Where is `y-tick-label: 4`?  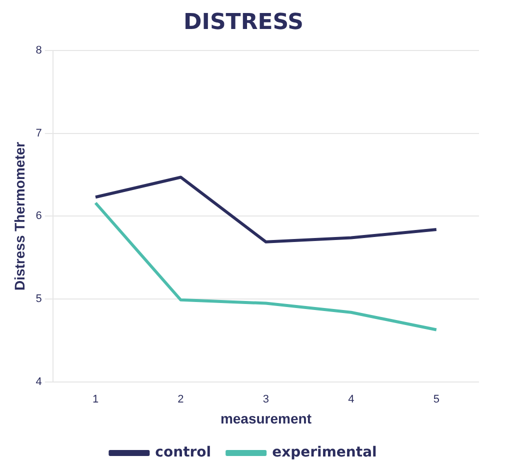
y-tick-label: 4 is located at coordinates (39, 382).